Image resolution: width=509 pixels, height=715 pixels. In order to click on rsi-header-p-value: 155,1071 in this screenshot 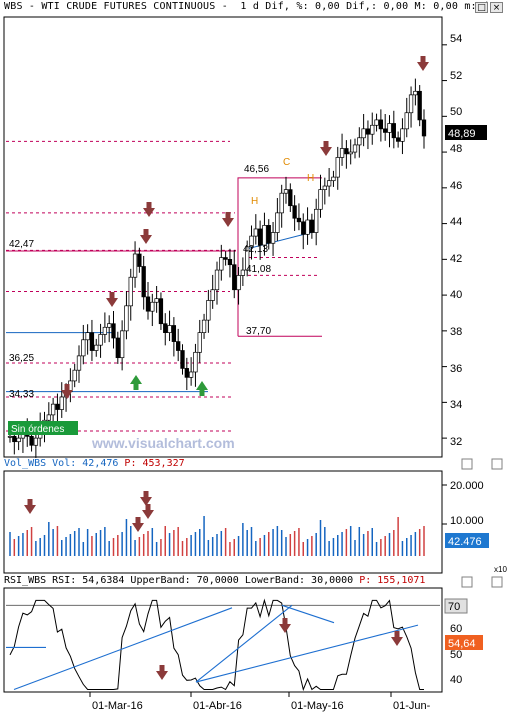, I will do `click(401, 580)`.